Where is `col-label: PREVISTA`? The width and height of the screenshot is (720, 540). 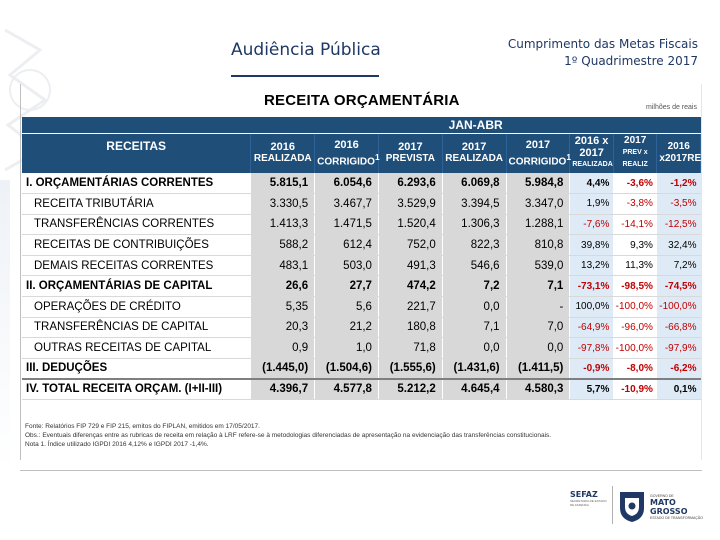 col-label: PREVISTA is located at coordinates (410, 159).